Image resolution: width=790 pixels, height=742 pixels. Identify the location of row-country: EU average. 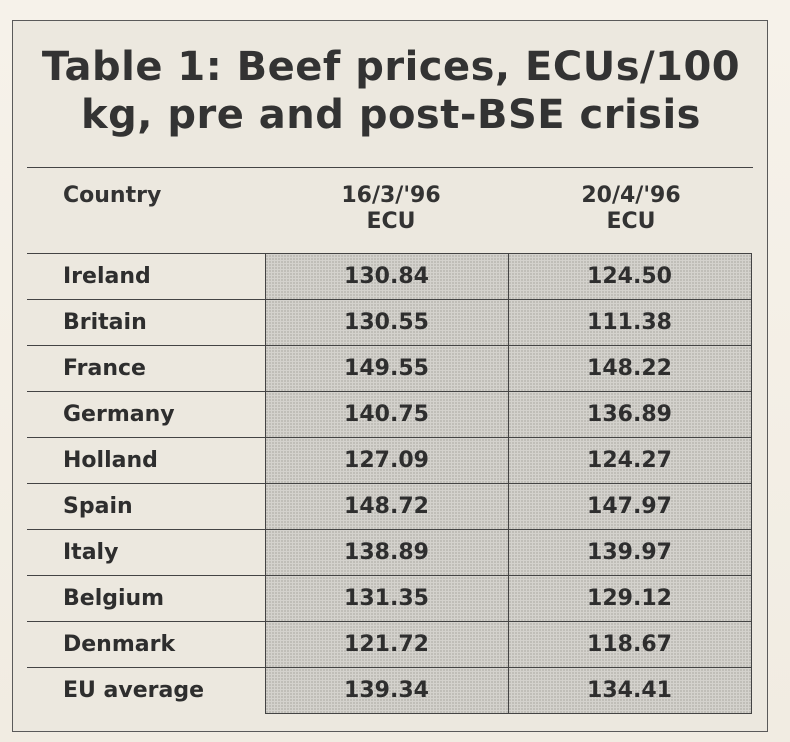
(146, 690).